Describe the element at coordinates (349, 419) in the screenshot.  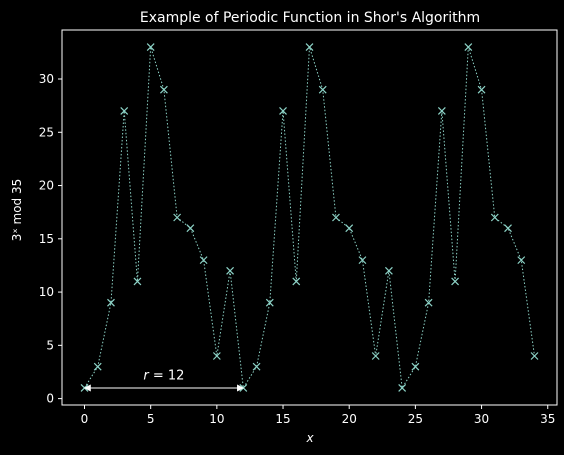
I see `x-tick-label: 20` at that location.